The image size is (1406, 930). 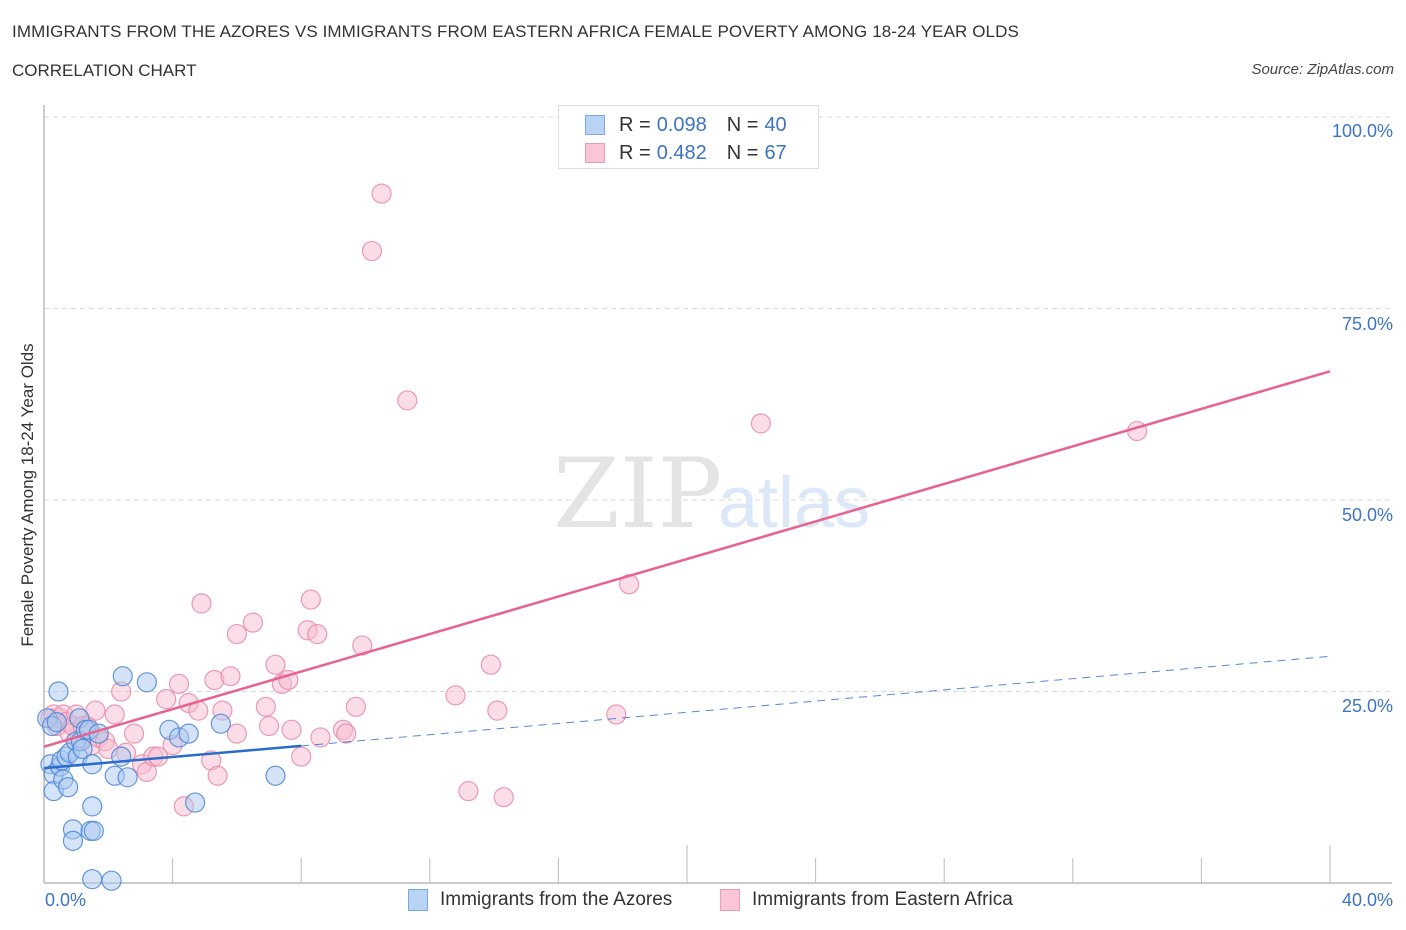 I want to click on y-tick-50: 50.0%, so click(x=1367, y=515).